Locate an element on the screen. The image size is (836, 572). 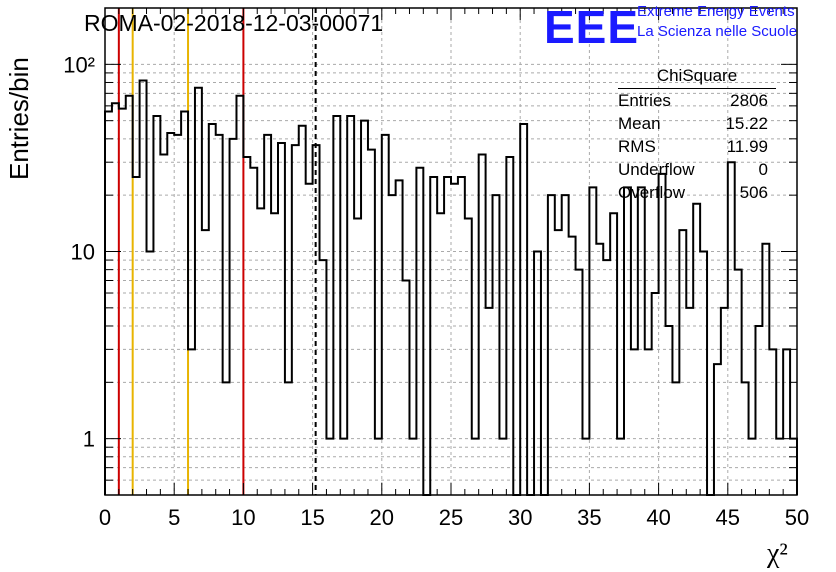
x-tick-label: 0 is located at coordinates (105, 517).